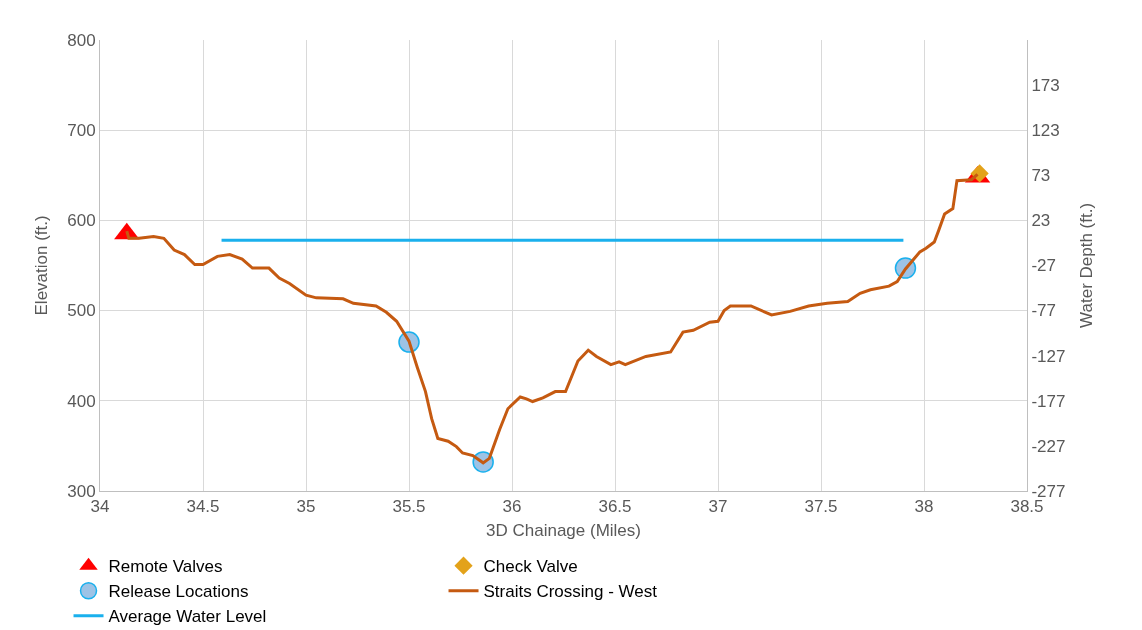  What do you see at coordinates (570, 592) in the screenshot?
I see `legend-label: Straits Crossing - West` at bounding box center [570, 592].